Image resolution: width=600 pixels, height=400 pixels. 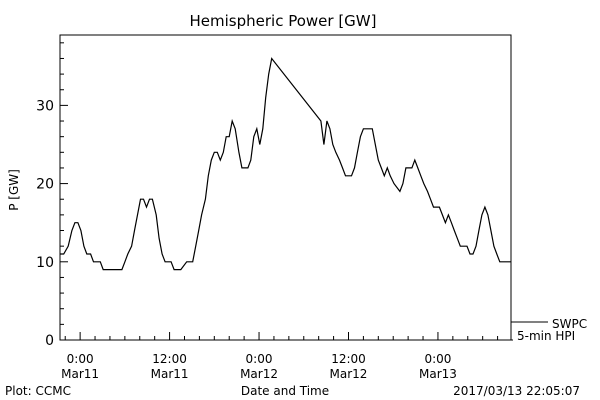 I want to click on plot-timestamp: 2017/03/13 22:05:07, so click(x=516, y=391).